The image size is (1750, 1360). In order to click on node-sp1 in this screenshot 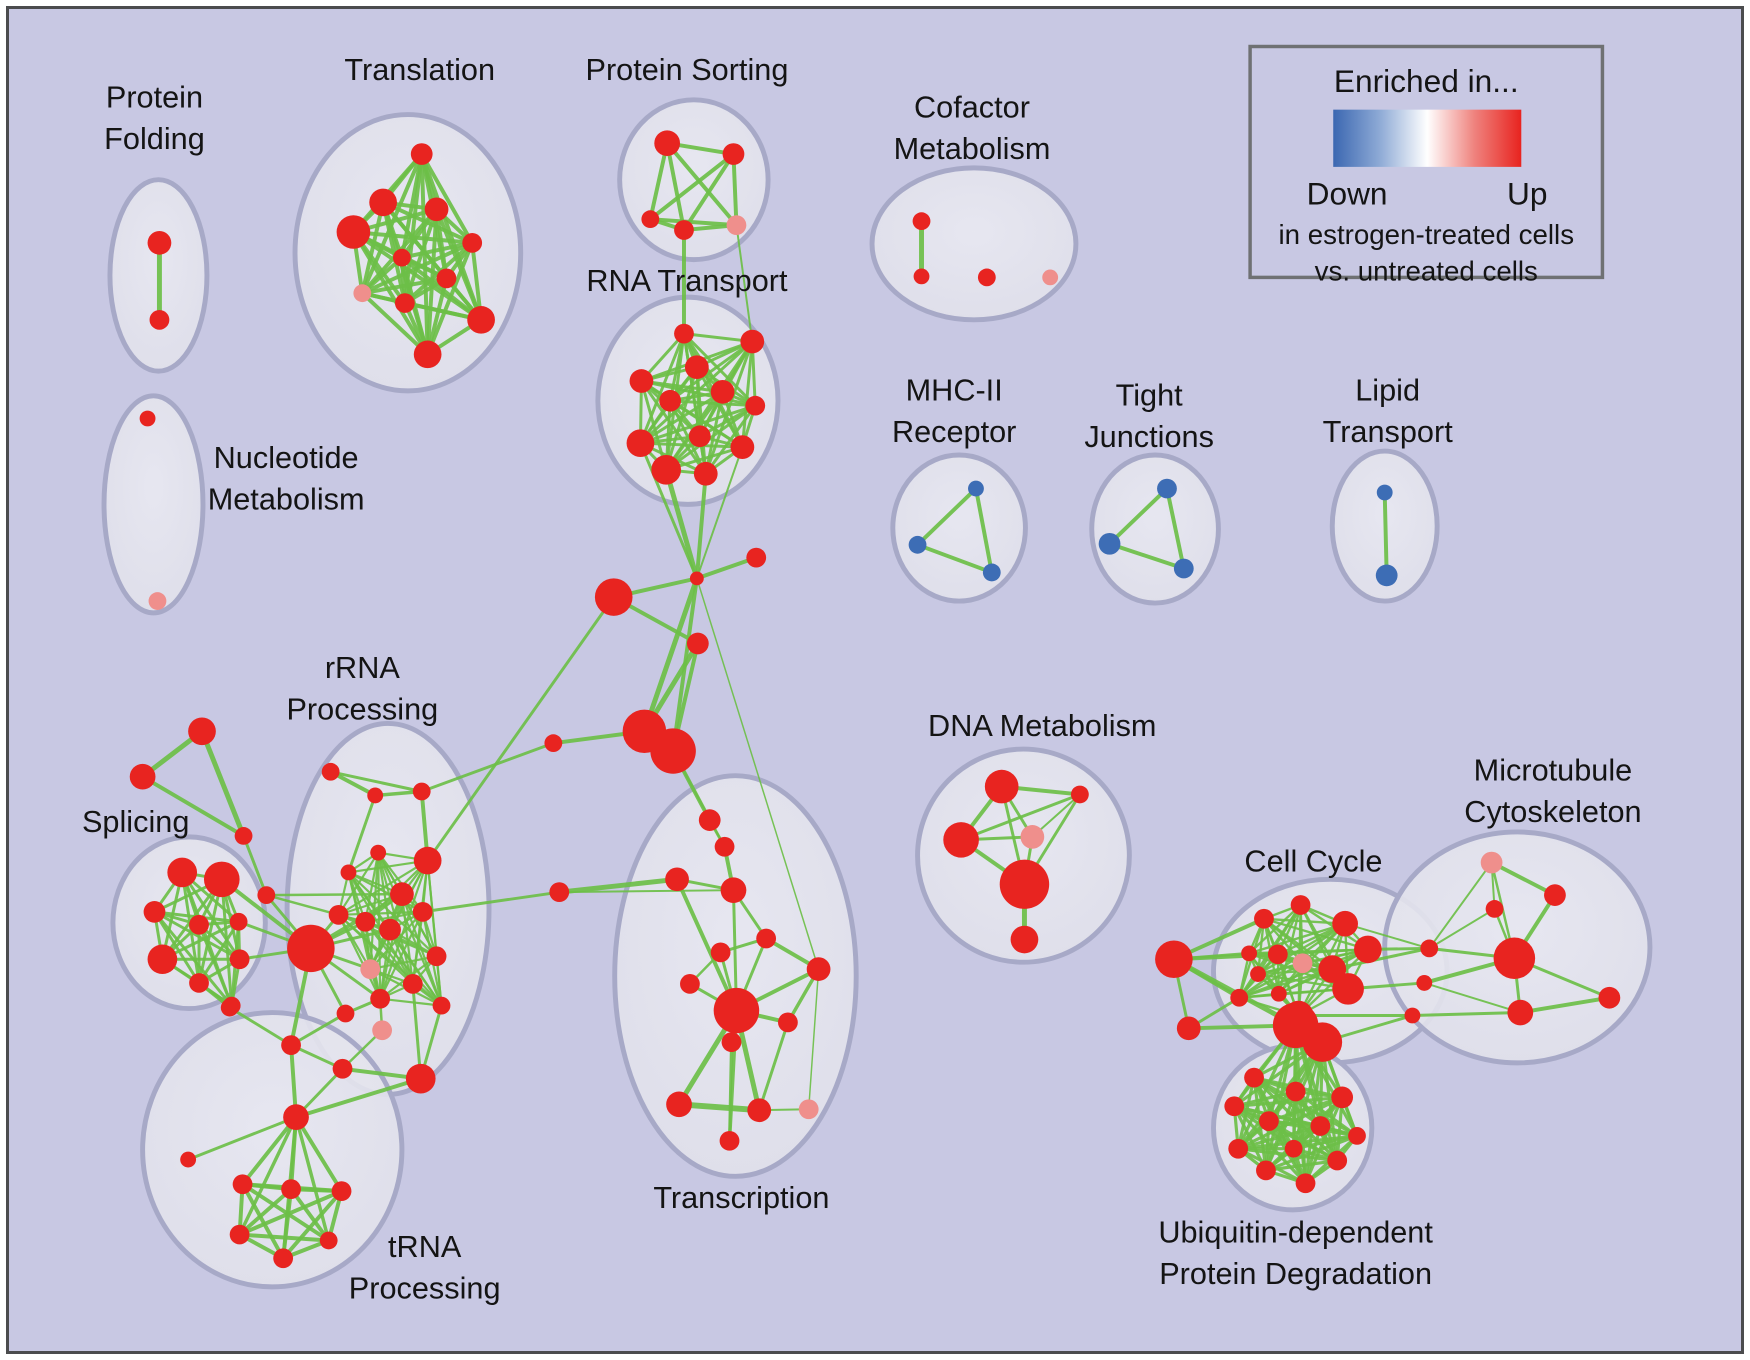, I will do `click(182, 872)`.